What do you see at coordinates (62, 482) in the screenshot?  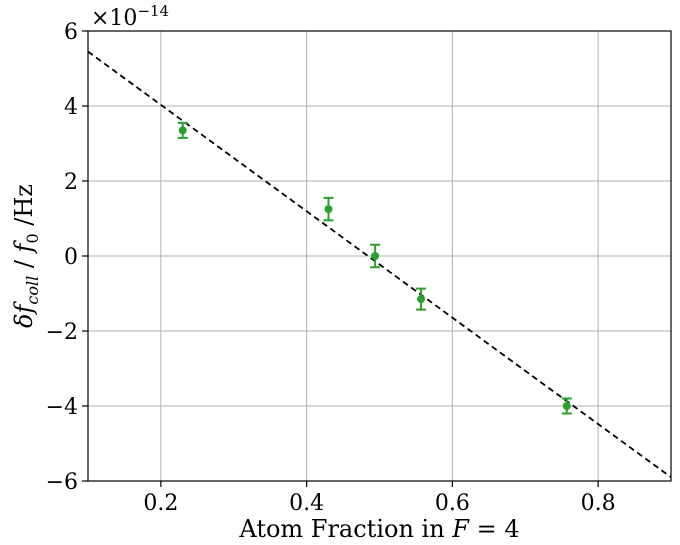 I see `y-tick-label: −6` at bounding box center [62, 482].